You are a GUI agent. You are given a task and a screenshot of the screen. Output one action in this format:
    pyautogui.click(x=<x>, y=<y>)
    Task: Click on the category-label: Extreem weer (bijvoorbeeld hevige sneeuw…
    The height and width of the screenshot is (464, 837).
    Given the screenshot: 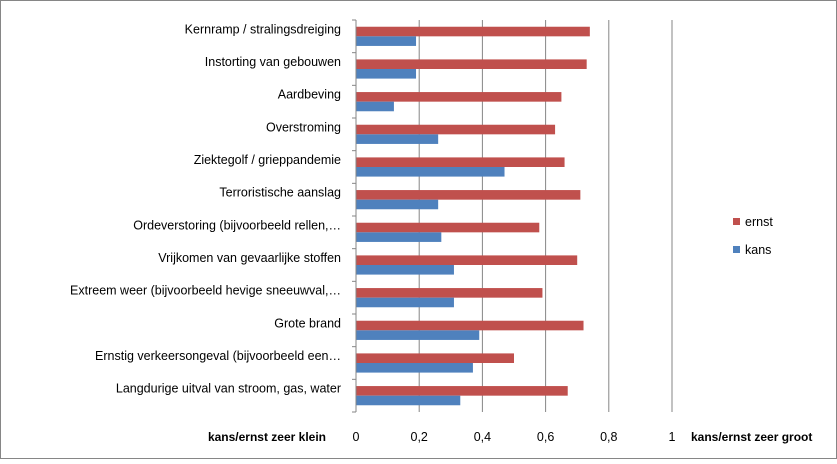 What is the action you would take?
    pyautogui.click(x=205, y=291)
    